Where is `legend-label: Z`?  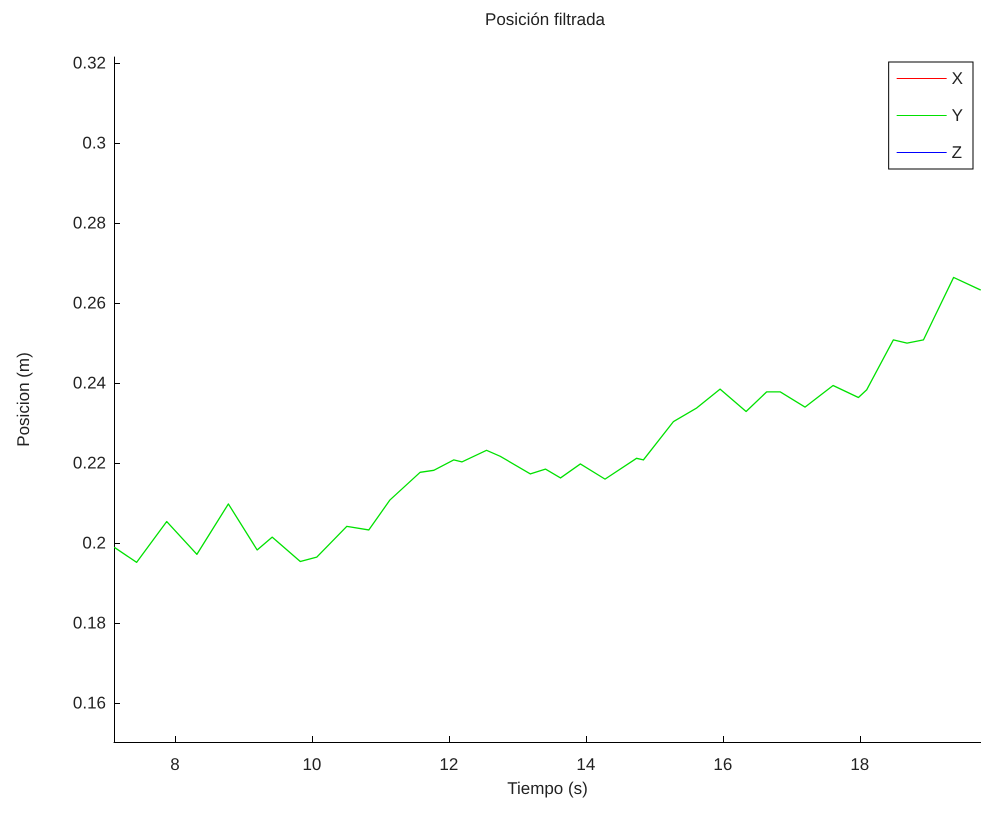
legend-label: Z is located at coordinates (957, 152).